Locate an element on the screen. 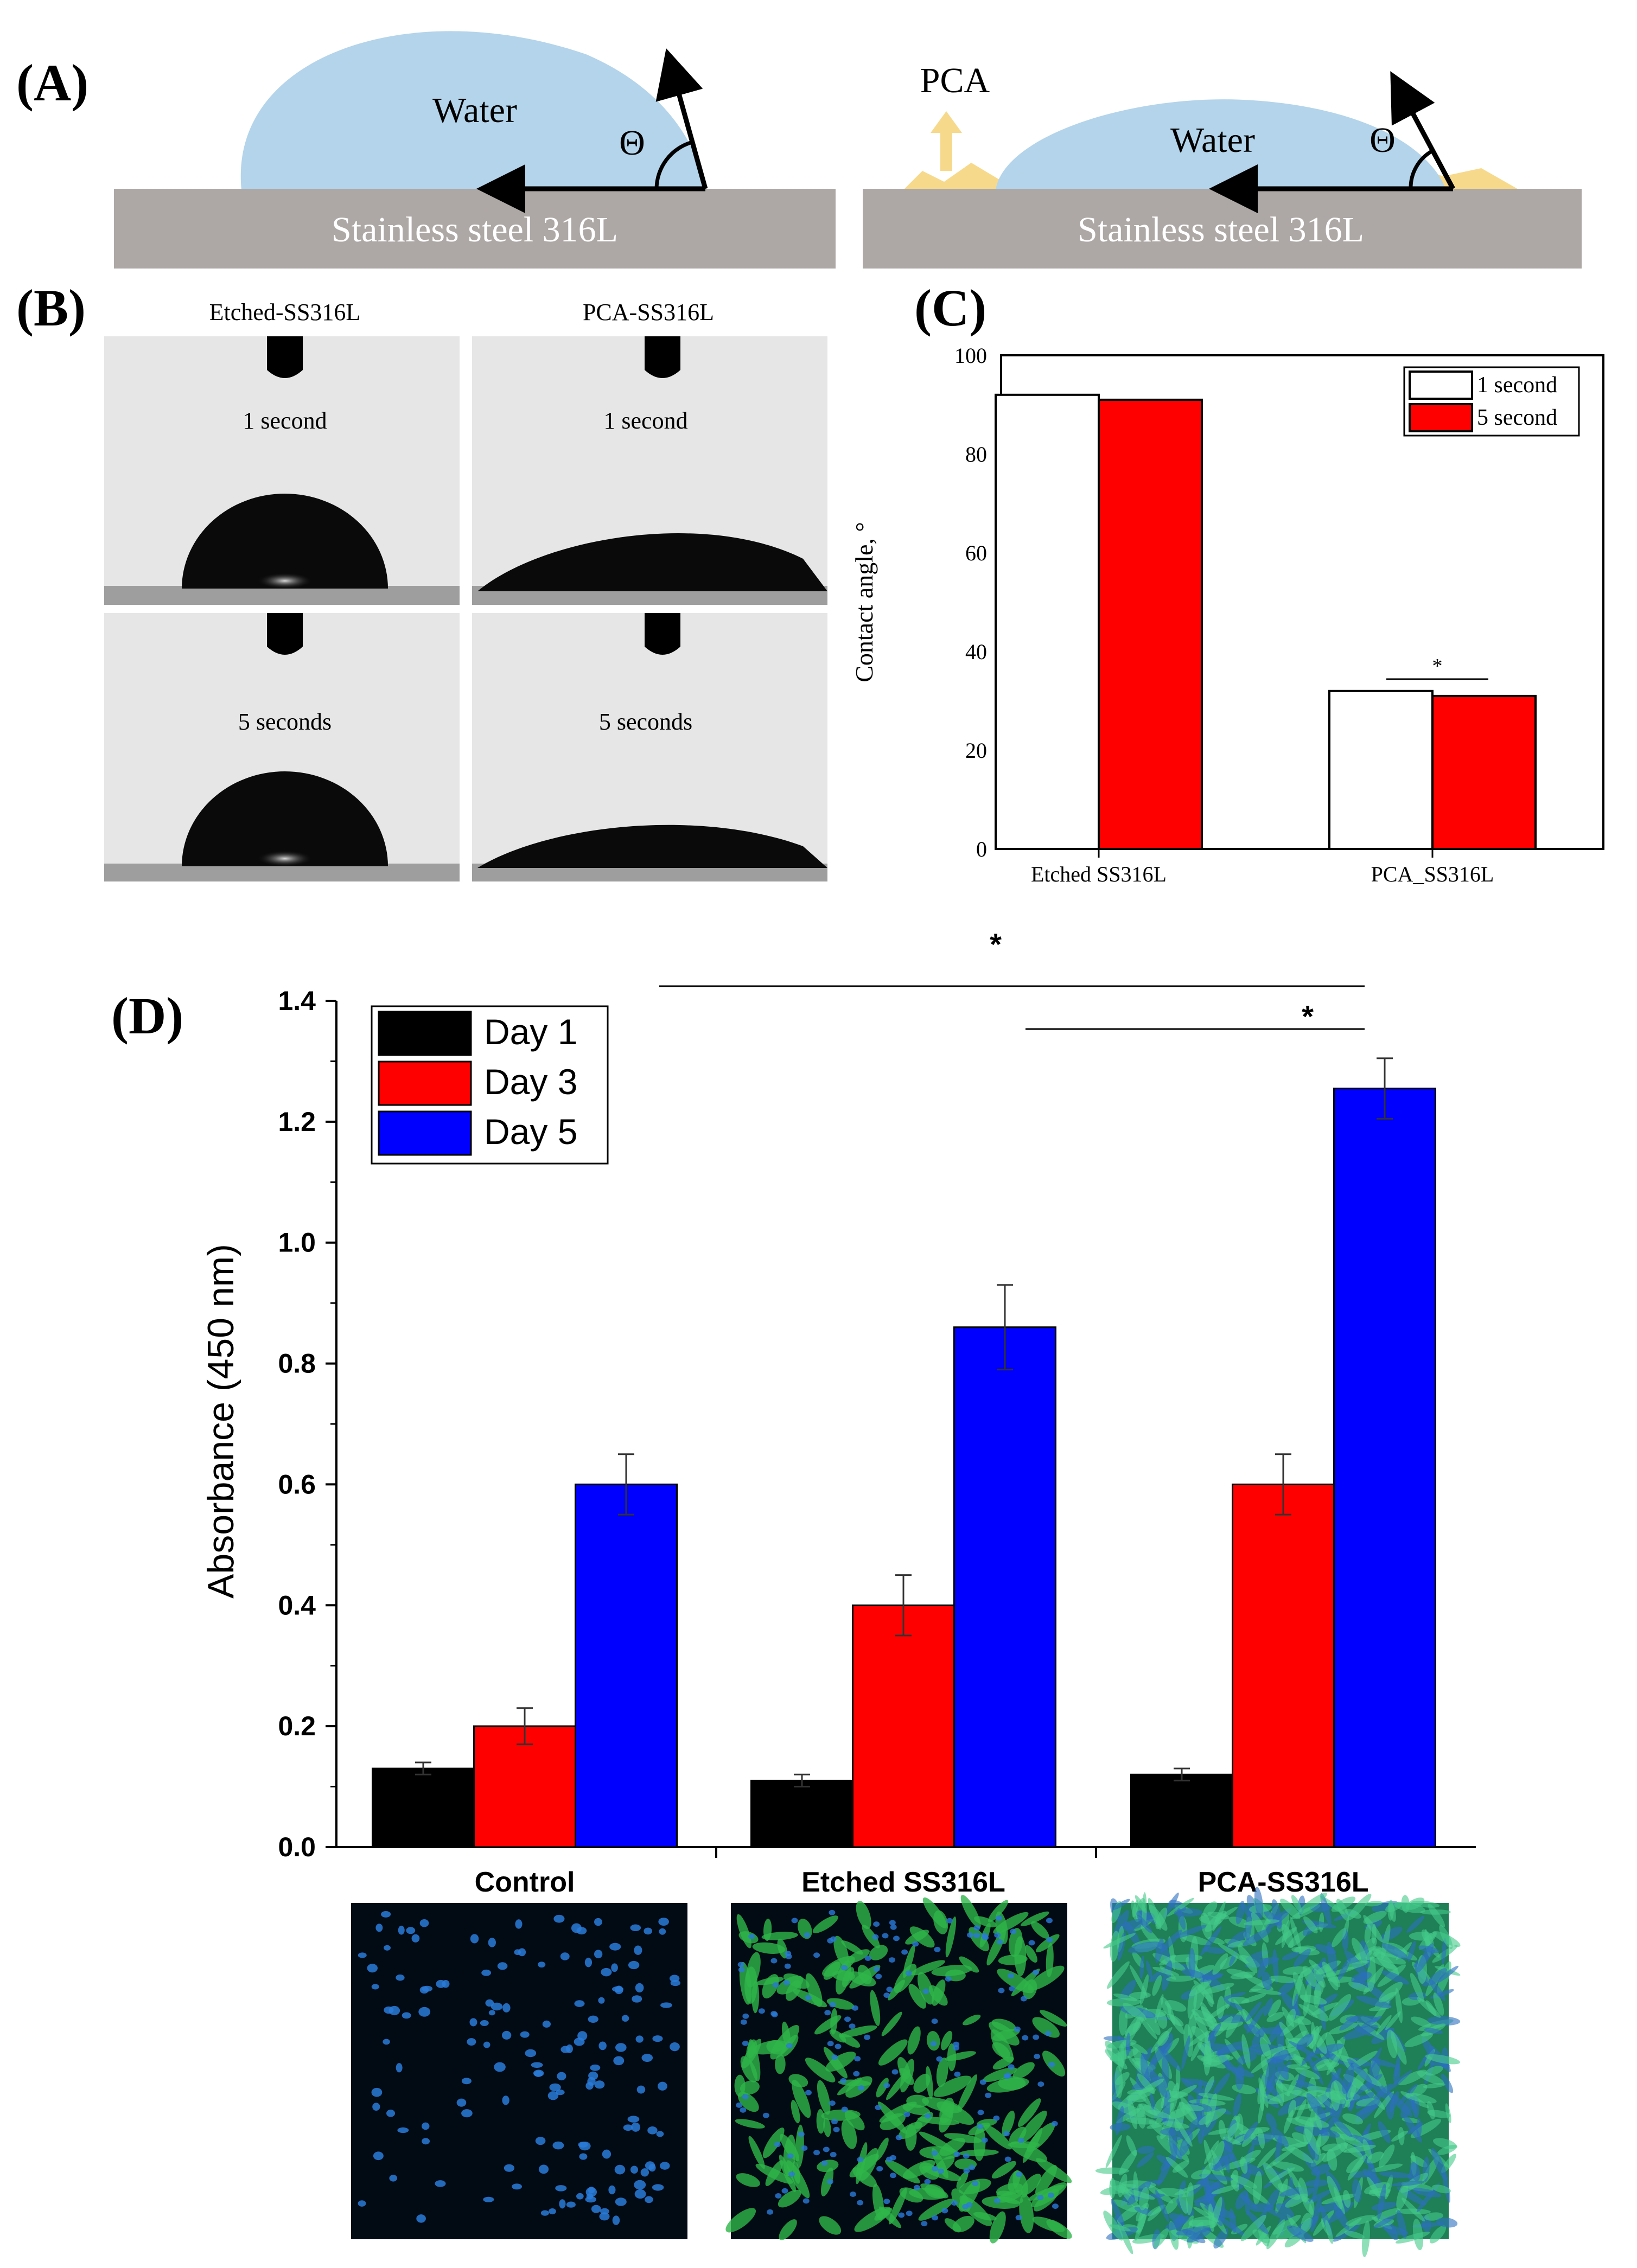  legend-swatch is located at coordinates (1441, 385).